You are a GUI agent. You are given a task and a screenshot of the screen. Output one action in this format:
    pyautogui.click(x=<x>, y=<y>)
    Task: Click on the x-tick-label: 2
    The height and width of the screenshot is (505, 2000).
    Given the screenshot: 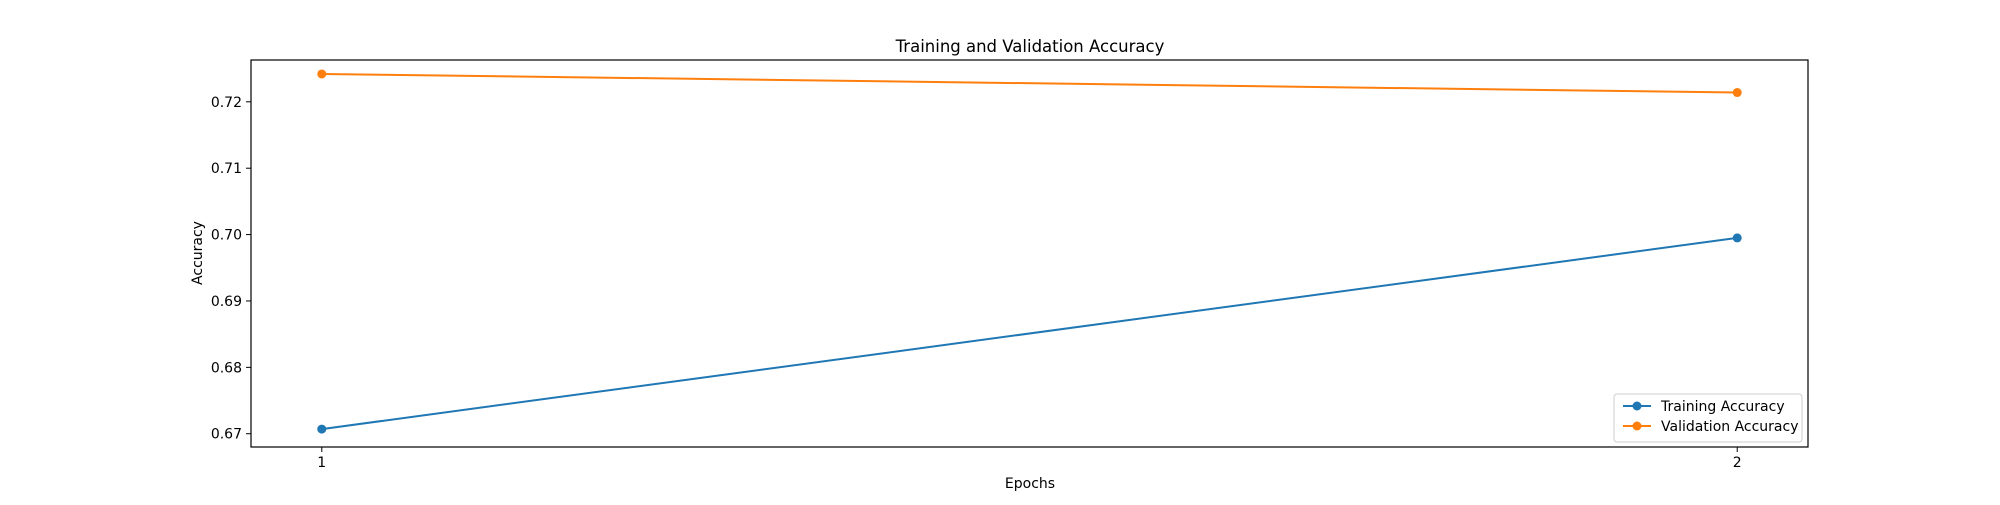 What is the action you would take?
    pyautogui.click(x=1737, y=463)
    